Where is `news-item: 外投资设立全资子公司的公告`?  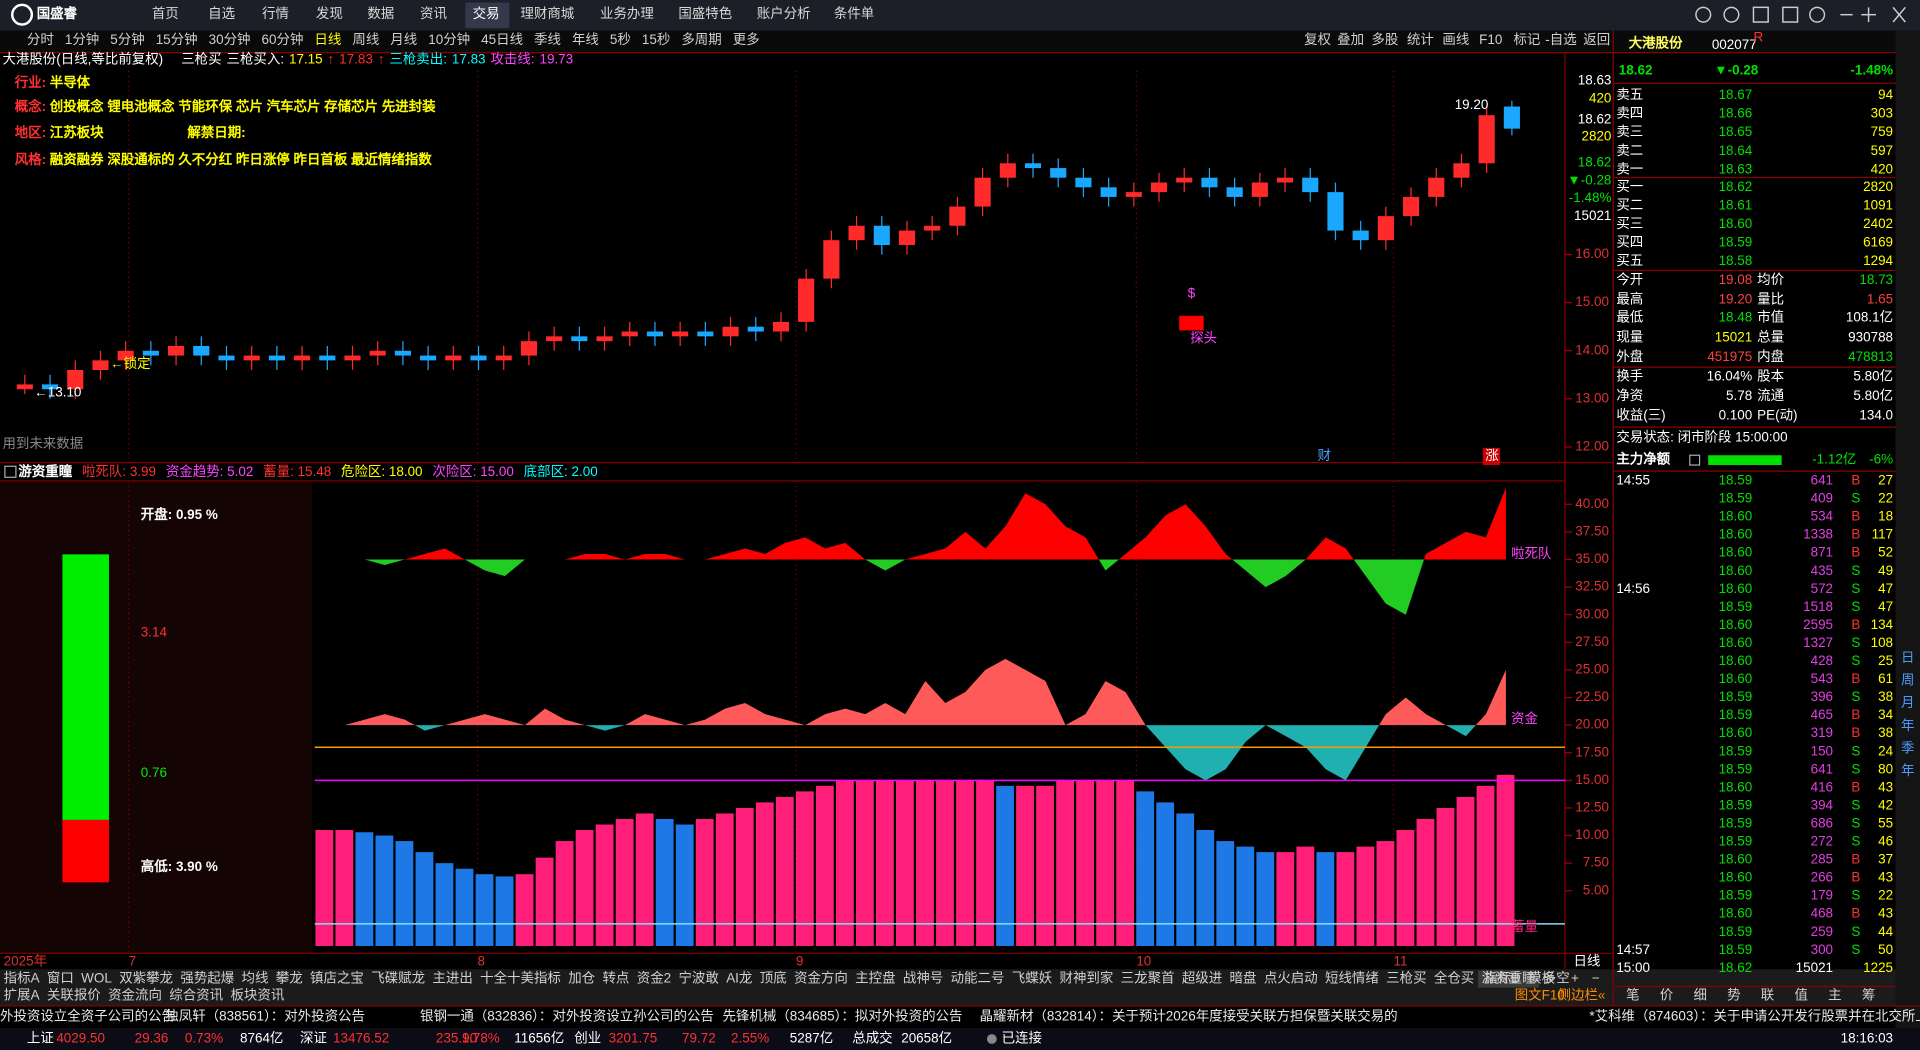
news-item: 外投资设立全资子公司的公告 is located at coordinates (87, 1016).